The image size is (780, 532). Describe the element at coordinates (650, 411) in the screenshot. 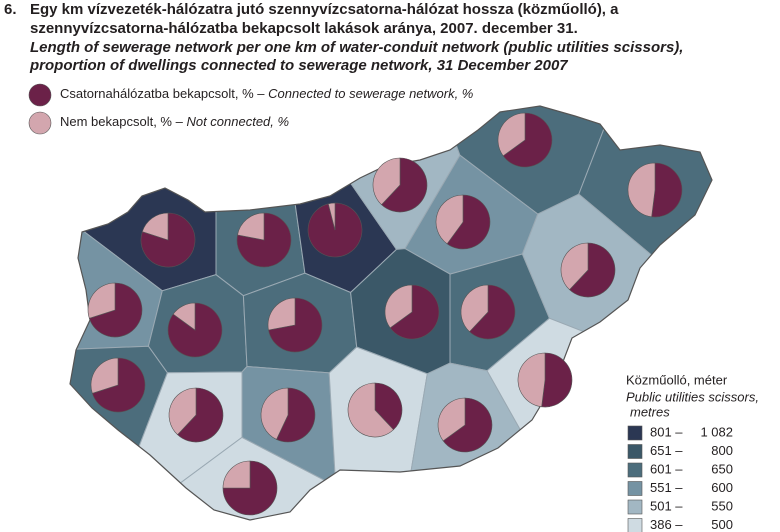

I see `class-legend-title-en: metres` at that location.